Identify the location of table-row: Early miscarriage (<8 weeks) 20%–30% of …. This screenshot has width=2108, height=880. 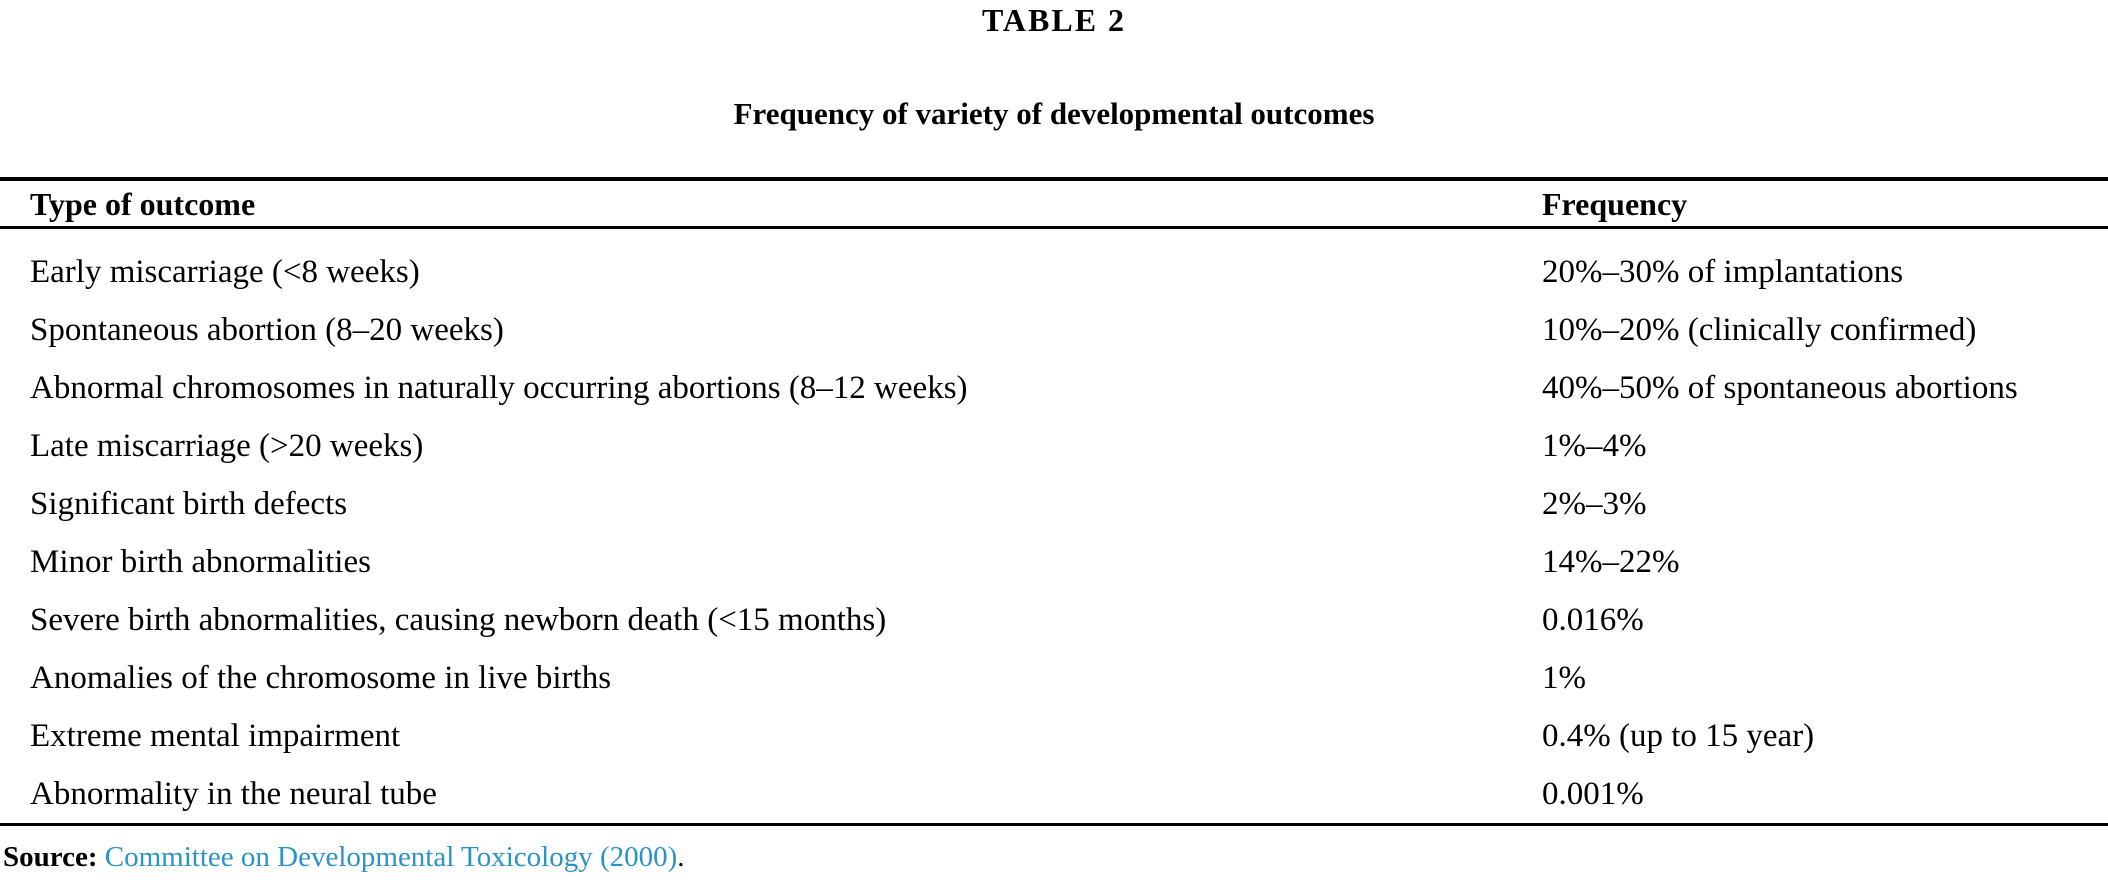
(1054, 272).